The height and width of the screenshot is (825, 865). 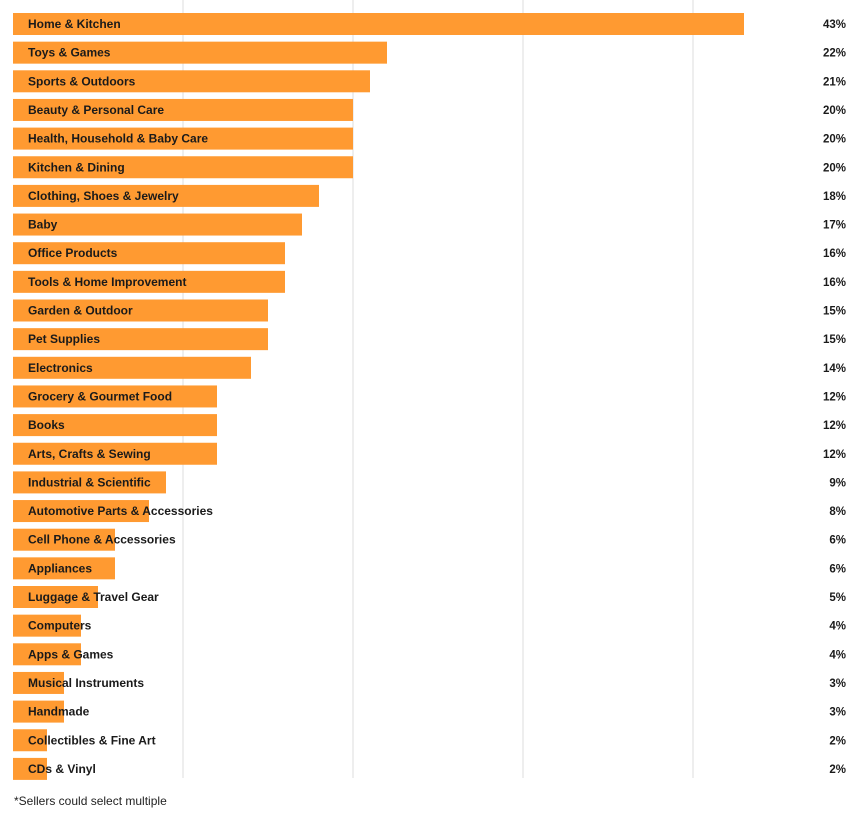 What do you see at coordinates (118, 139) in the screenshot?
I see `category-label: Health, Household & Baby Care` at bounding box center [118, 139].